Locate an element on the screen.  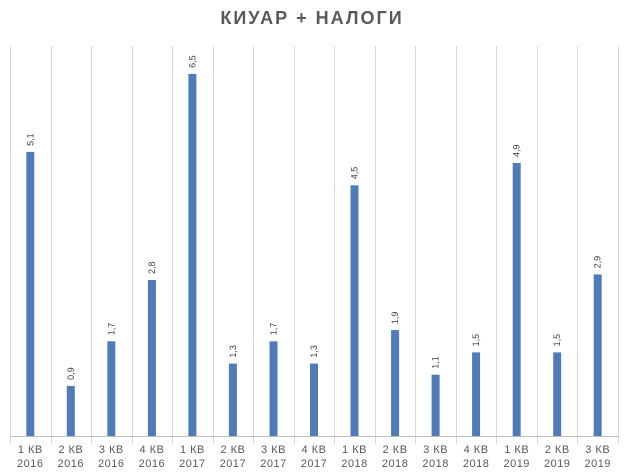
x-tick-year-11: 2018 is located at coordinates (435, 464).